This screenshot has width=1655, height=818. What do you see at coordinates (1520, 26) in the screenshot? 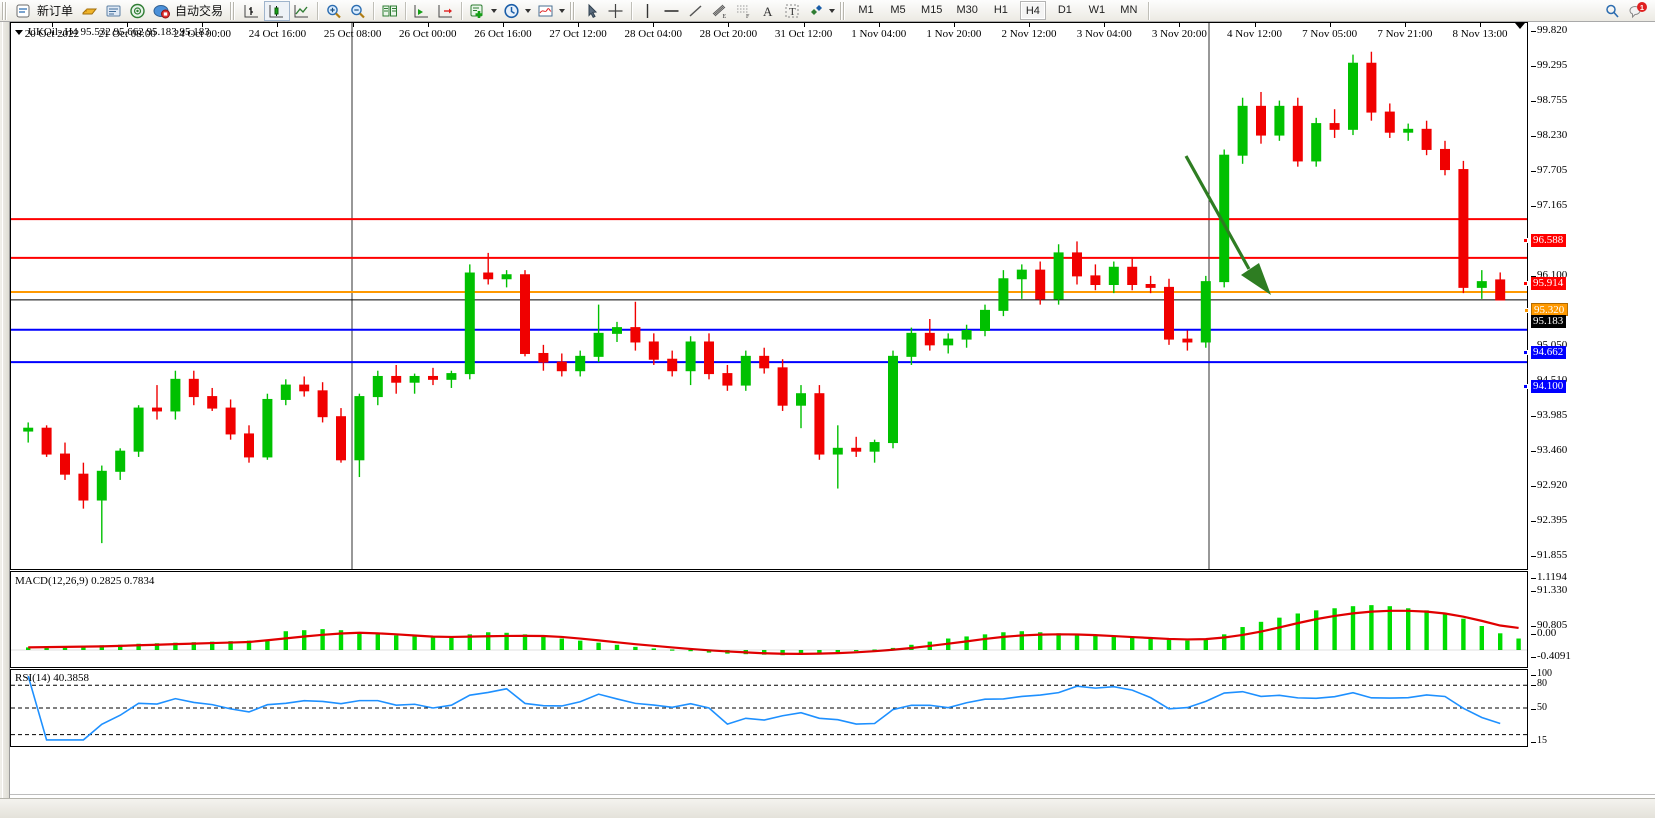
I see `chart-collapse-arrow` at bounding box center [1520, 26].